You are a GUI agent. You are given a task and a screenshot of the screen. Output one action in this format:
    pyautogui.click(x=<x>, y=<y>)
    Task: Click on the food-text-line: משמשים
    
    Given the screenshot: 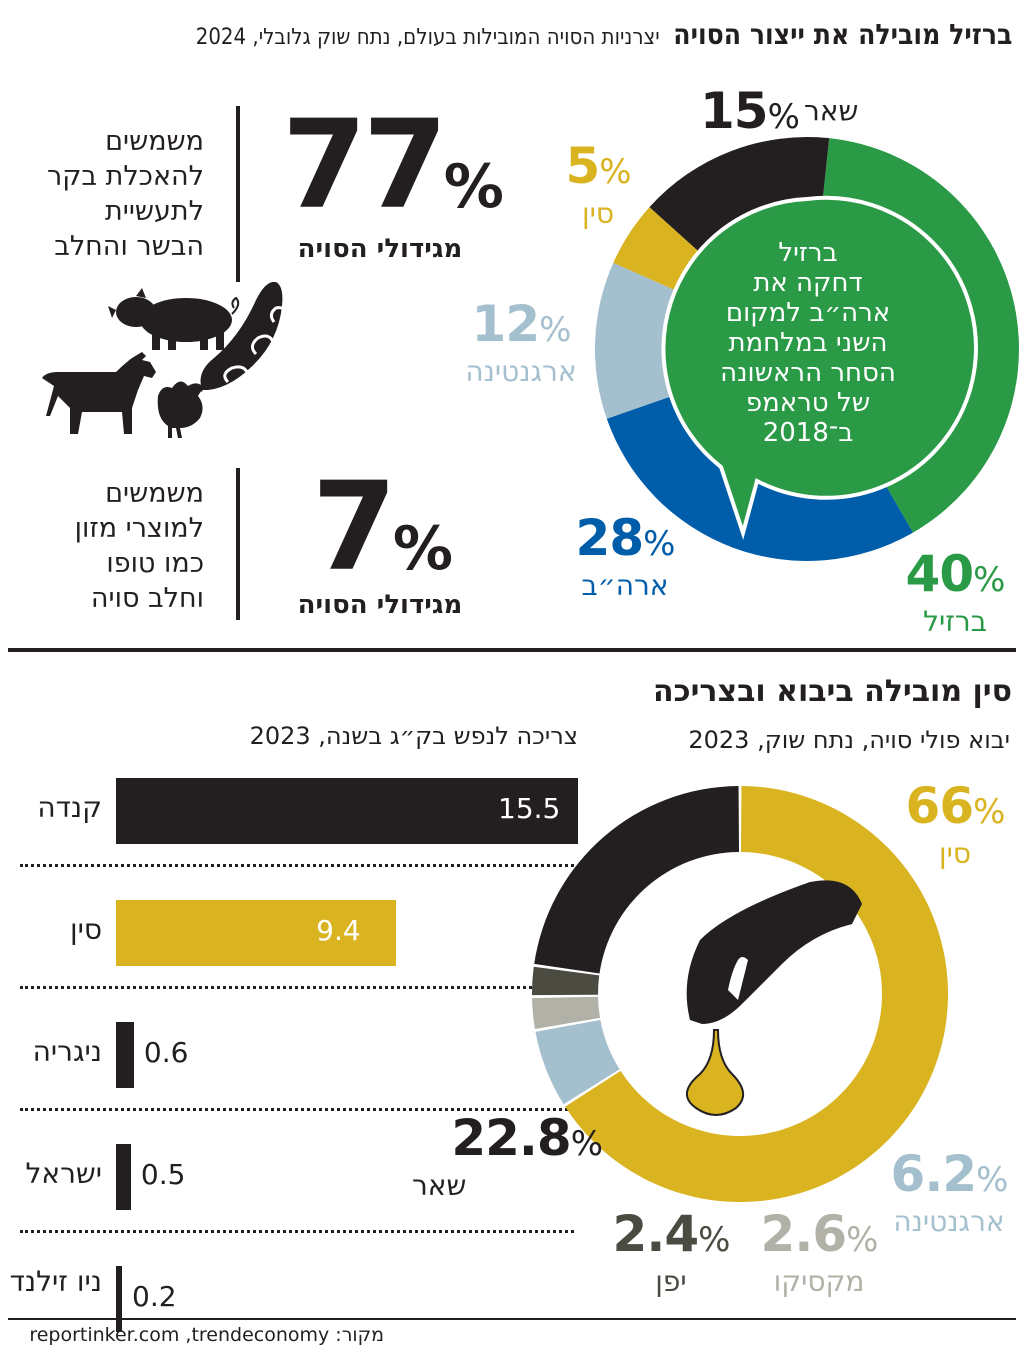 What is the action you would take?
    pyautogui.click(x=154, y=493)
    